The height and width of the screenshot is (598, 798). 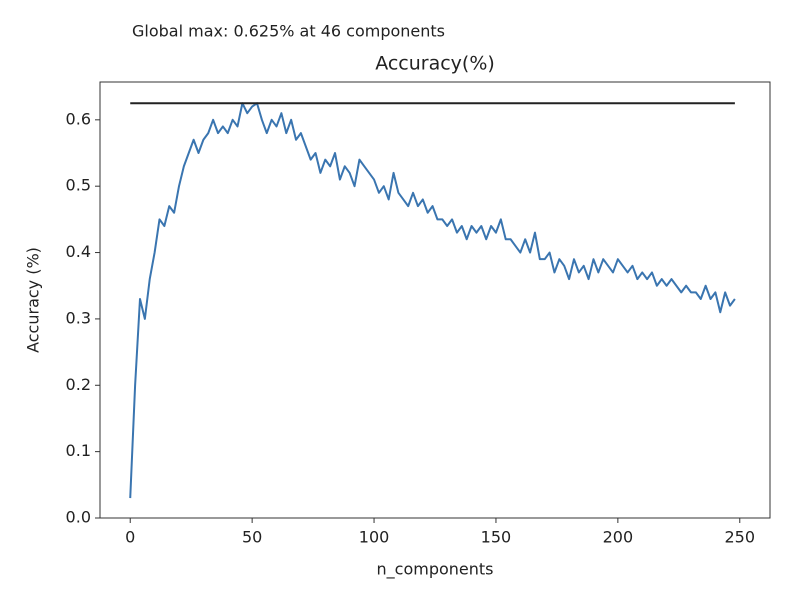 What do you see at coordinates (78, 118) in the screenshot?
I see `y-tick-label: 0.6` at bounding box center [78, 118].